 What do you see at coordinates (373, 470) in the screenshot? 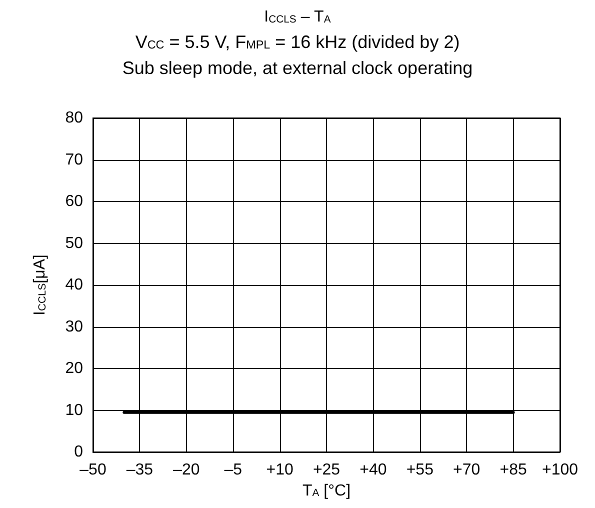
I see `x-tick-label: +40` at bounding box center [373, 470].